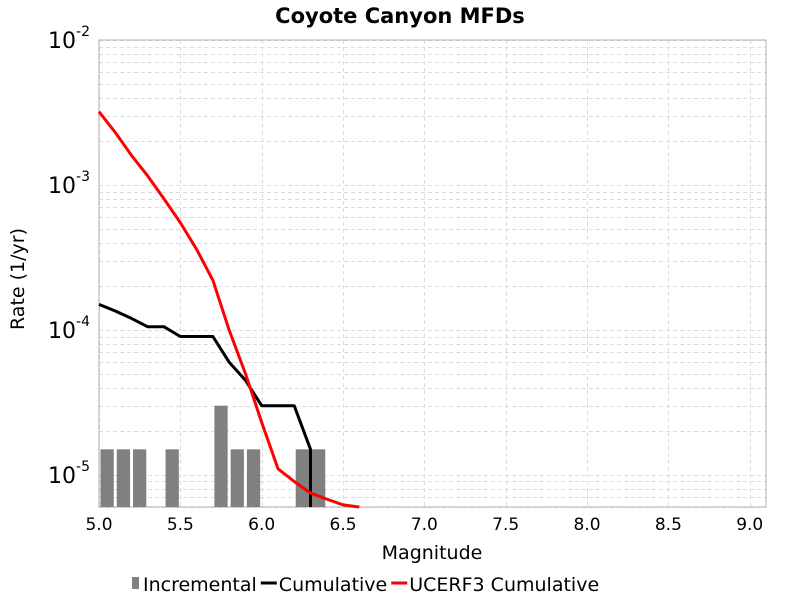 The width and height of the screenshot is (800, 600). What do you see at coordinates (83, 32) in the screenshot?
I see `y-tick-exponent: -2` at bounding box center [83, 32].